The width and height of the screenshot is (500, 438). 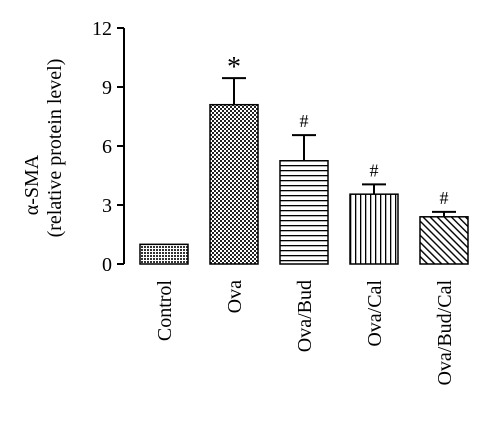 What do you see at coordinates (55, 148) in the screenshot?
I see `y-axis-label-line2: (relative protein level)` at bounding box center [55, 148].